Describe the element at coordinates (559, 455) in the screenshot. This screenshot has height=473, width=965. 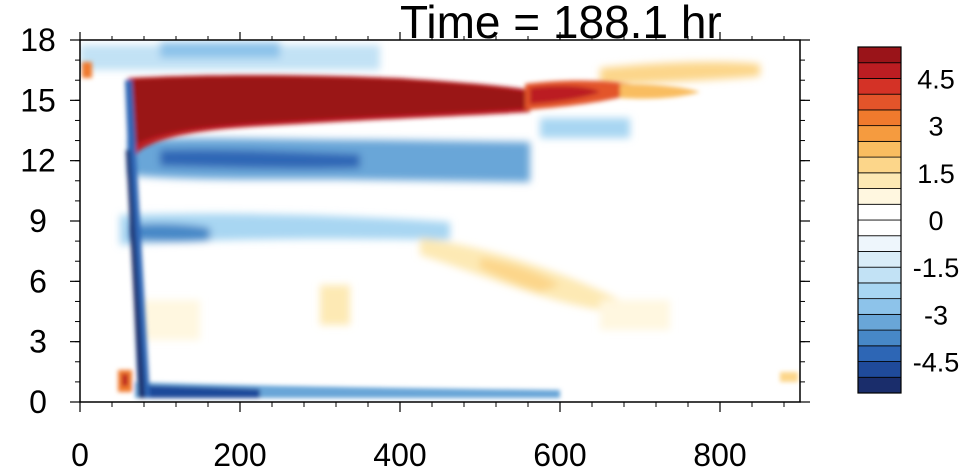
I see `x-tick-label: 600` at that location.